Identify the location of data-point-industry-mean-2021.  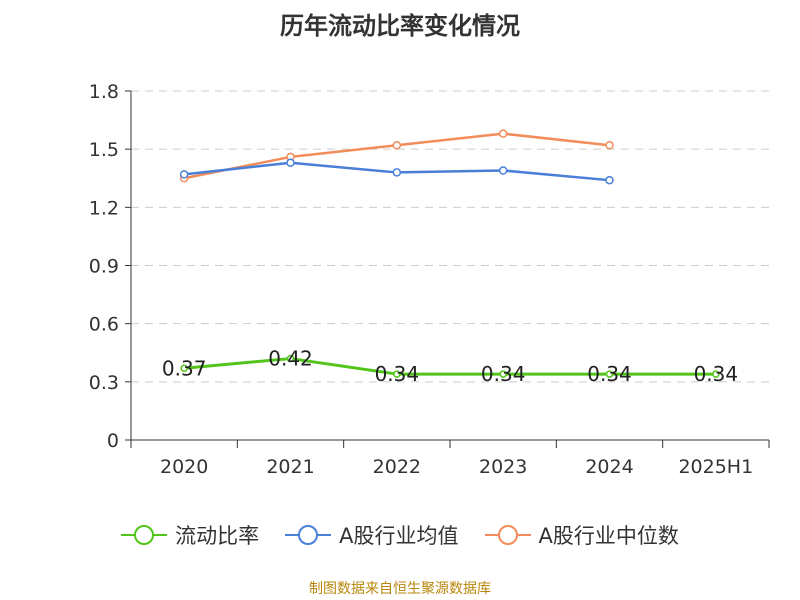
(290, 162).